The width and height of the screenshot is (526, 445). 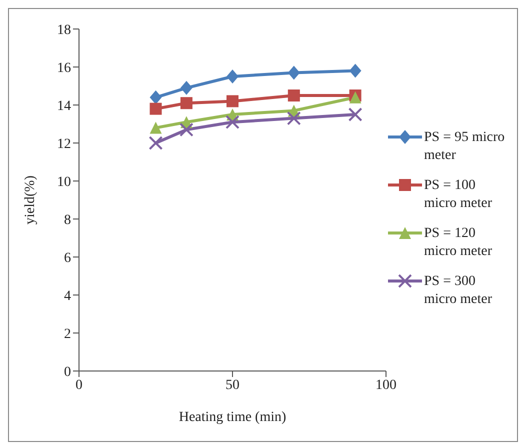 I want to click on x-tick-label: 0, so click(x=79, y=385).